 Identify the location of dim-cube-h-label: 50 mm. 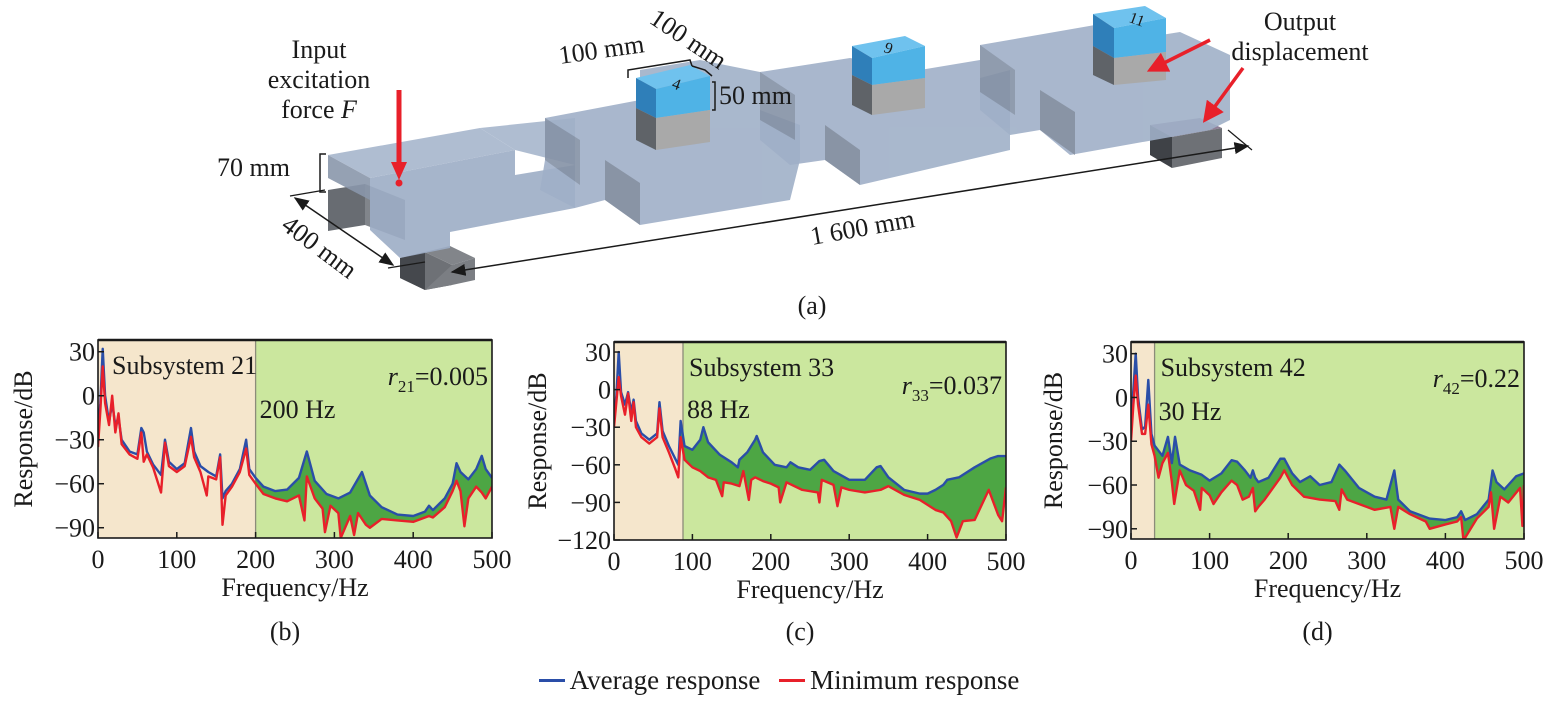
(755, 95).